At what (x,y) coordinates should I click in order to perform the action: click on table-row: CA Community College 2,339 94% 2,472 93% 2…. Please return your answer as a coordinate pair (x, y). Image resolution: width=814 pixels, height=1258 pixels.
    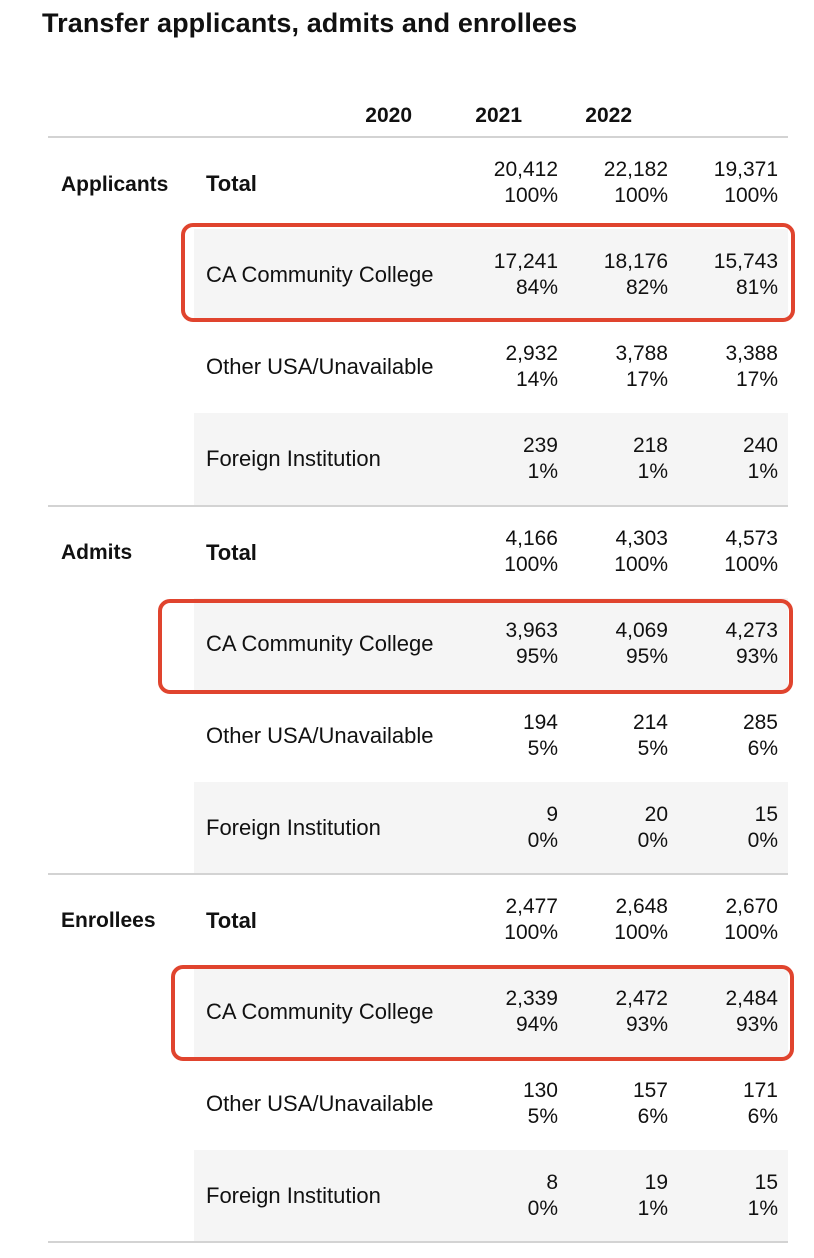
    Looking at the image, I should click on (491, 1012).